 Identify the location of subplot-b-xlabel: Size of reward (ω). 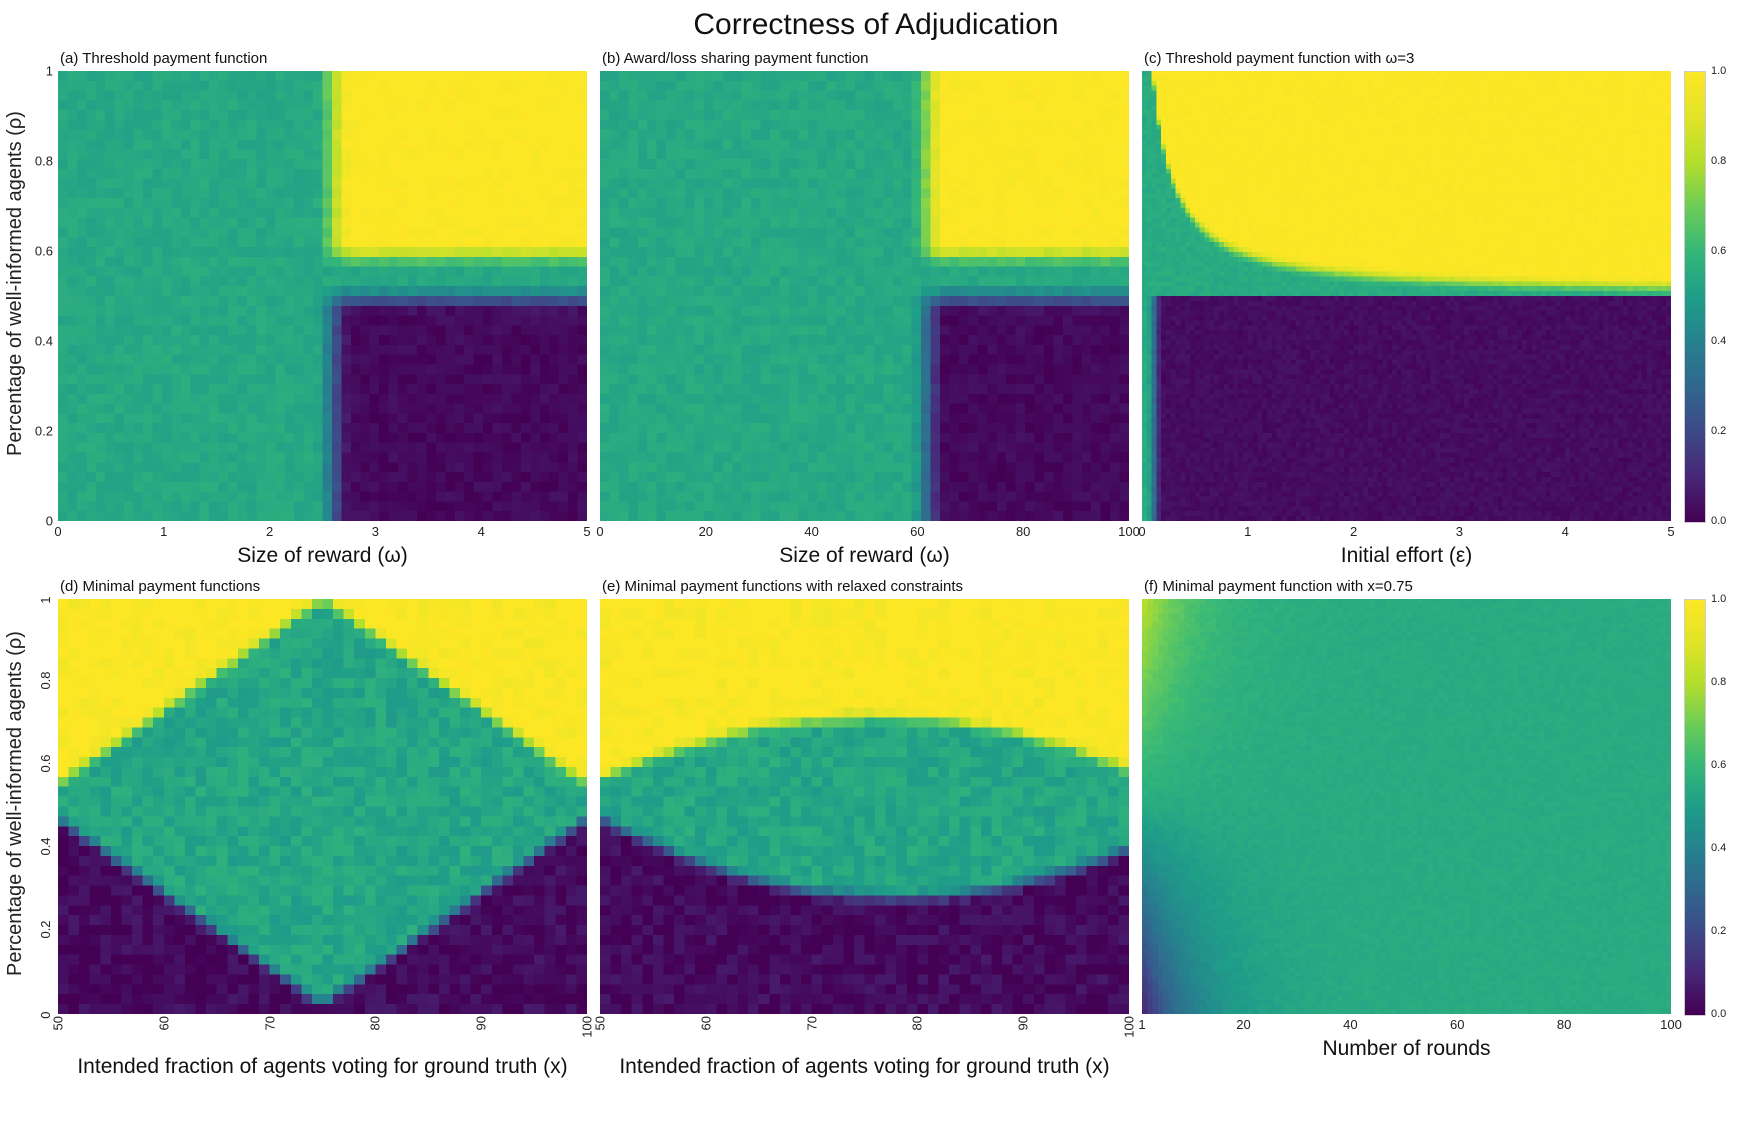
(864, 555).